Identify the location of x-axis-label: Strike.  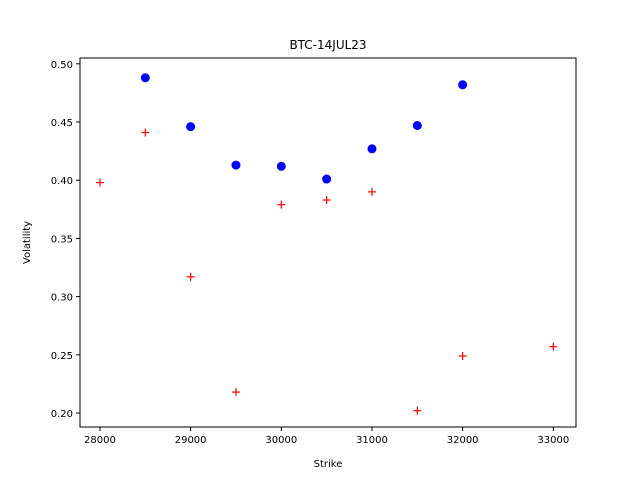
(328, 464).